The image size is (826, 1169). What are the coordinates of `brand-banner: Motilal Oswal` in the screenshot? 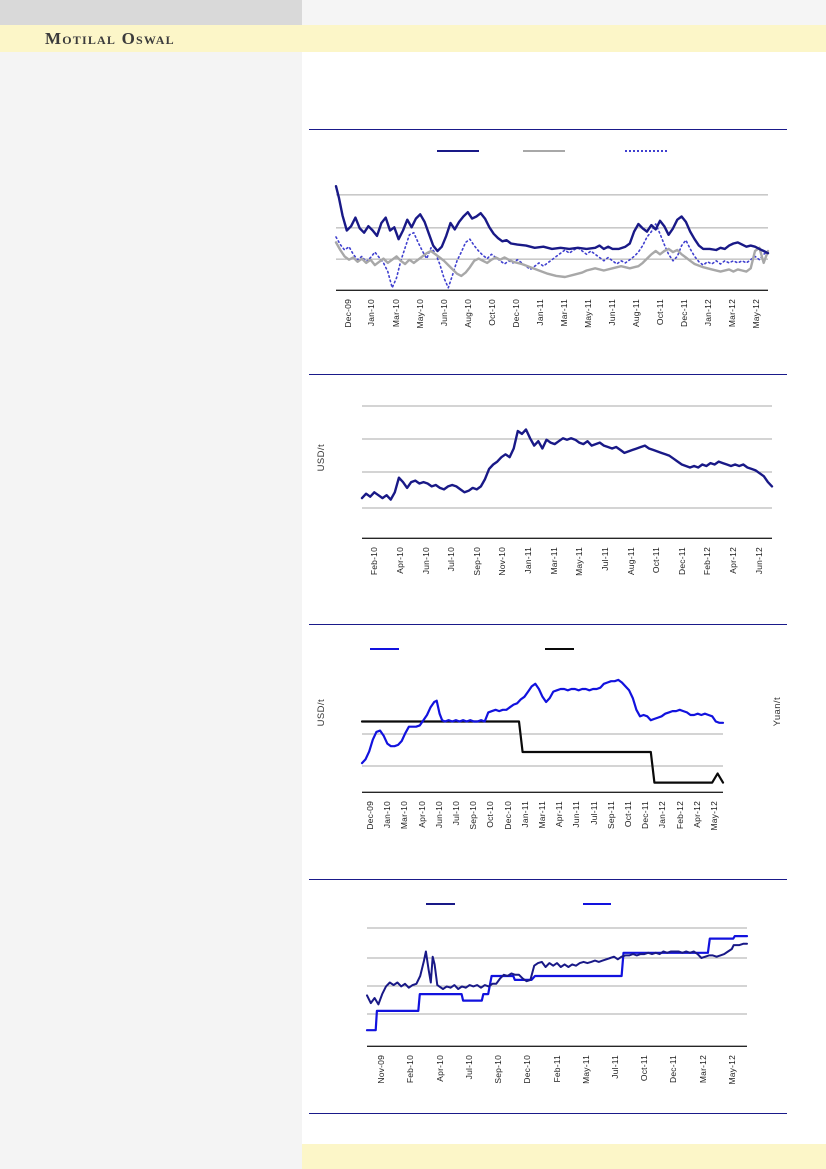 It's located at (413, 38).